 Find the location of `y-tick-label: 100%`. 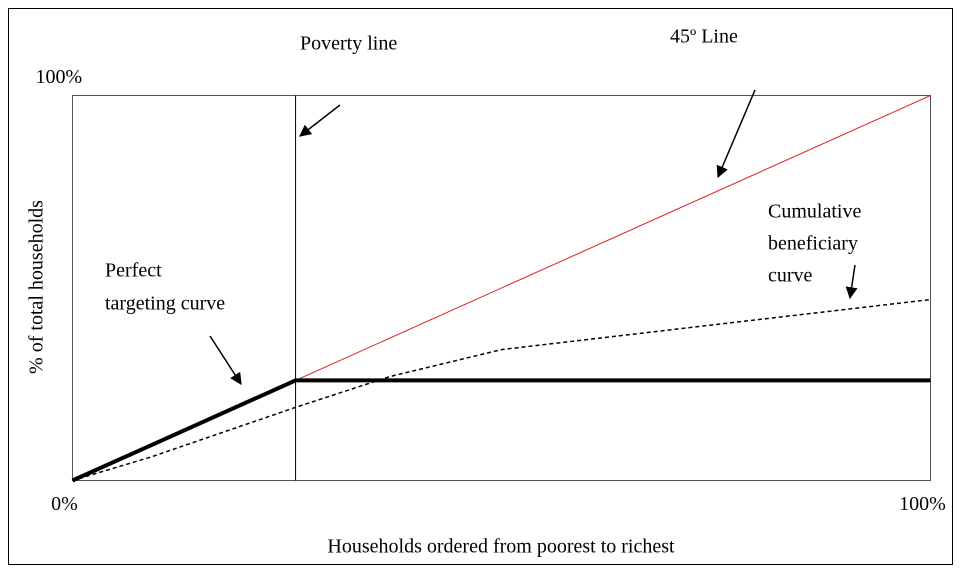

y-tick-label: 100% is located at coordinates (59, 77).